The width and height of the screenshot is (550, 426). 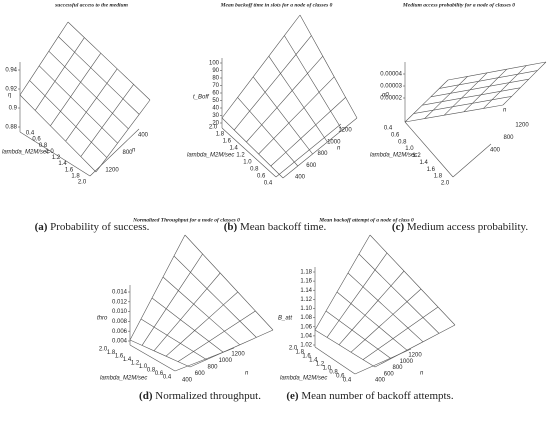 I want to click on z-axis-label: B_att, so click(x=285, y=319).